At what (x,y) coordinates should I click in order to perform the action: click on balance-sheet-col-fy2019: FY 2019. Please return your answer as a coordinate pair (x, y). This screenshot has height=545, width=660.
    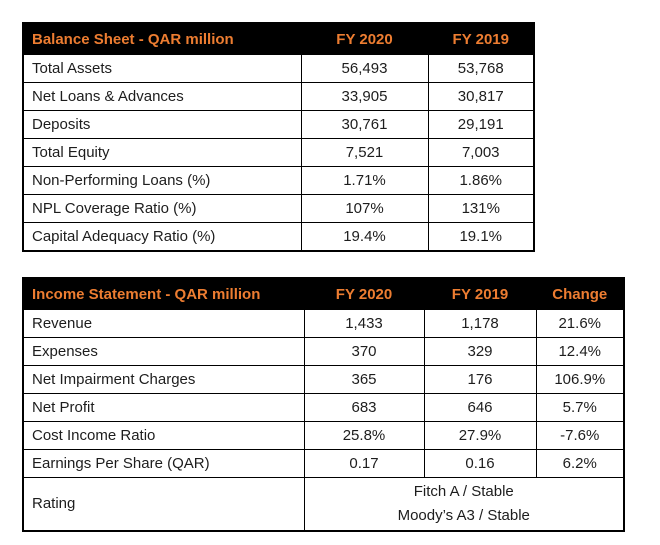
    Looking at the image, I should click on (481, 38).